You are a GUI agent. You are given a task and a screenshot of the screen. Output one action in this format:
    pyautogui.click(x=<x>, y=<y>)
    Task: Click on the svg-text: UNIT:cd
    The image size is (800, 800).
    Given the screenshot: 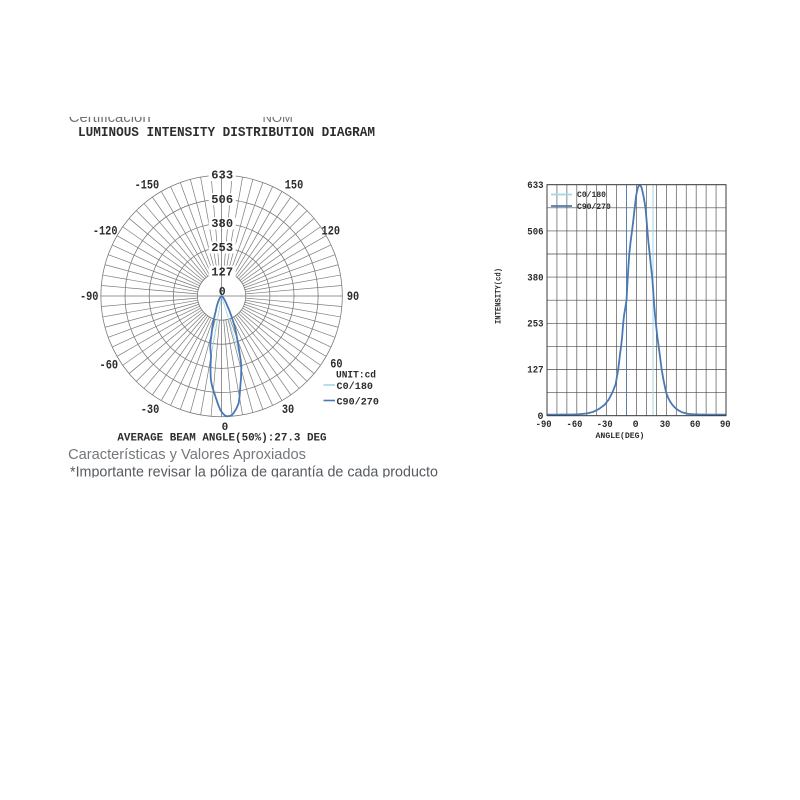 What is the action you would take?
    pyautogui.click(x=356, y=376)
    